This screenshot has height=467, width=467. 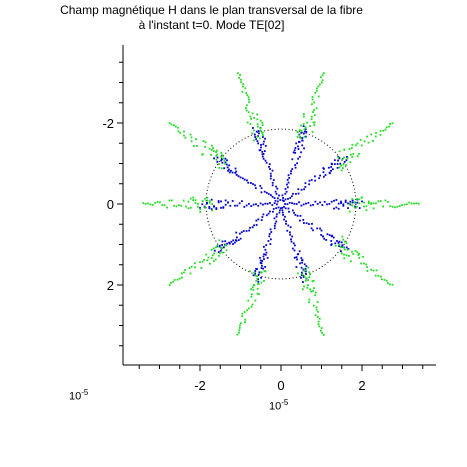 I want to click on y-tick-label: -2, so click(x=108, y=123).